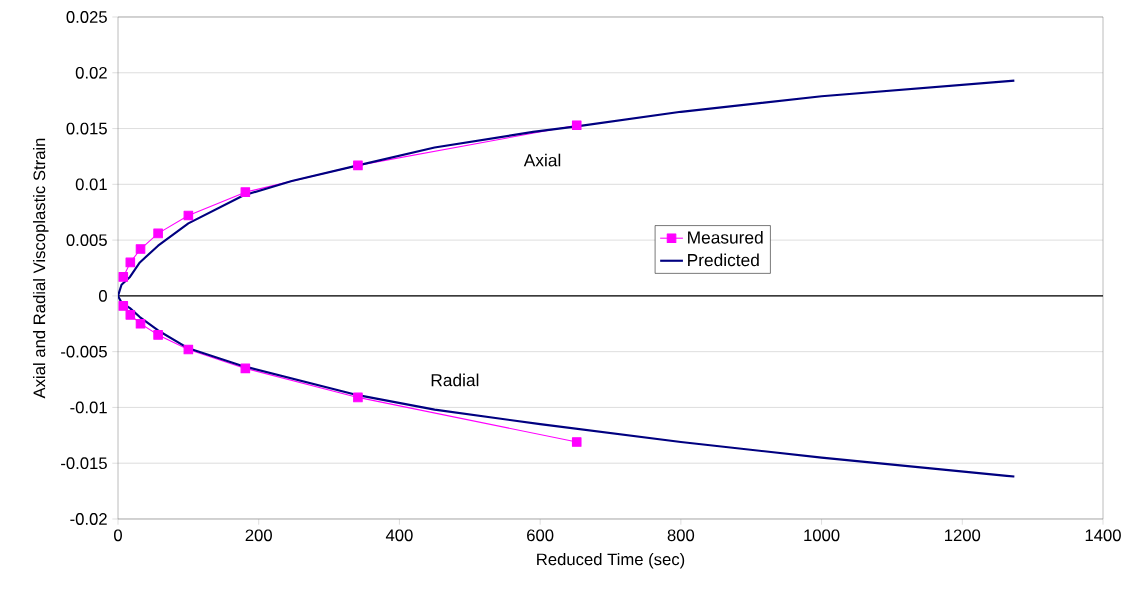 Image resolution: width=1139 pixels, height=598 pixels. I want to click on legend-label: Predicted, so click(723, 260).